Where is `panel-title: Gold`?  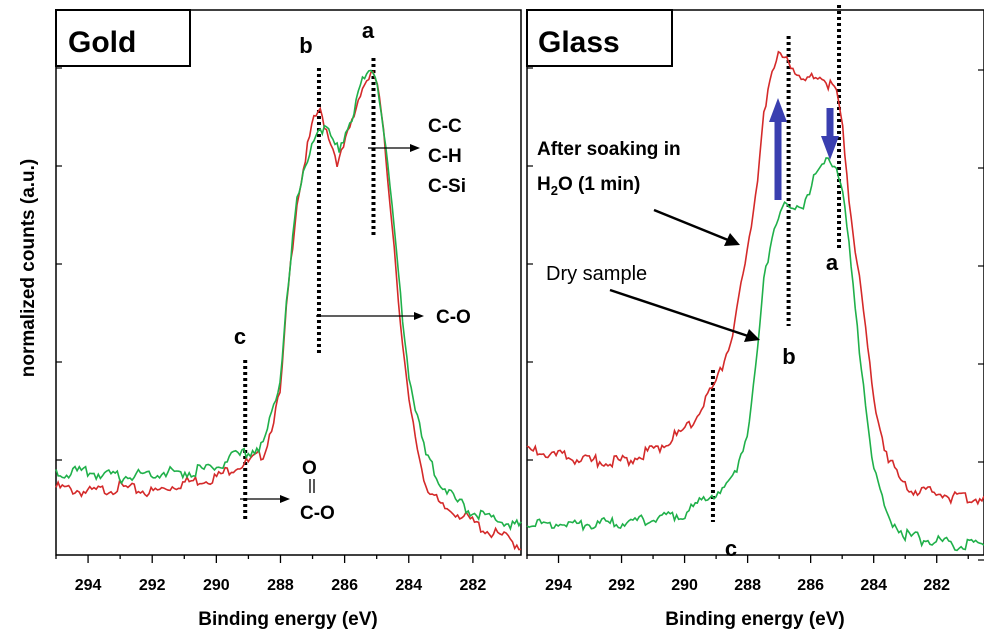 panel-title: Gold is located at coordinates (102, 42).